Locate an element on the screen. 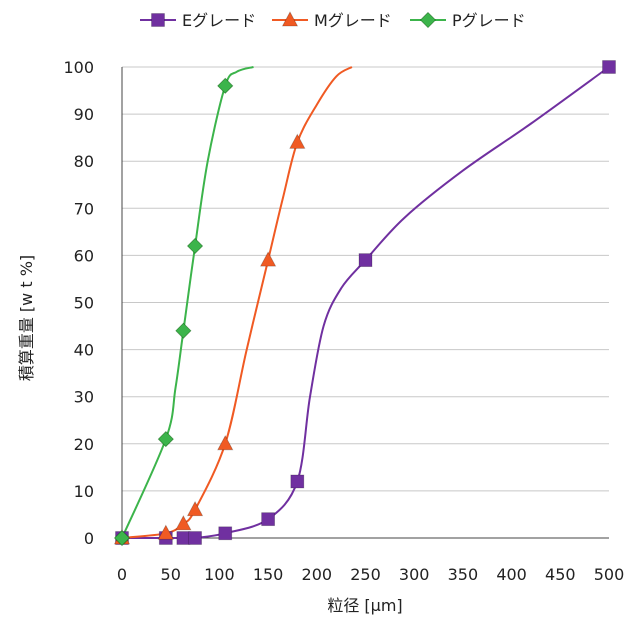 The image size is (642, 619). legend-item: Eグレード is located at coordinates (198, 20).